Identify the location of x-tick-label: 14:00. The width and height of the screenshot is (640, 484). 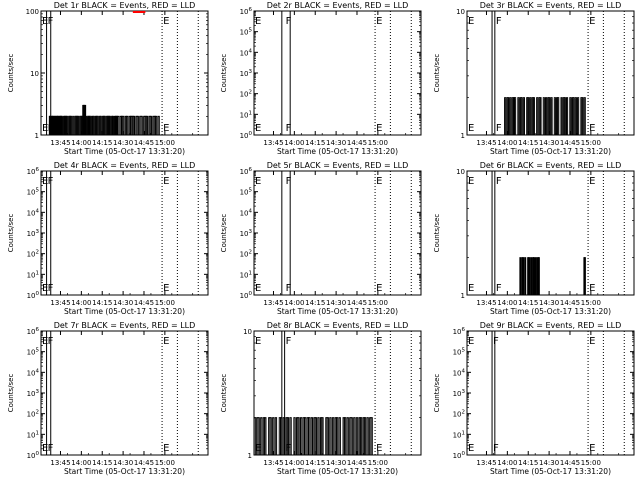
(294, 143).